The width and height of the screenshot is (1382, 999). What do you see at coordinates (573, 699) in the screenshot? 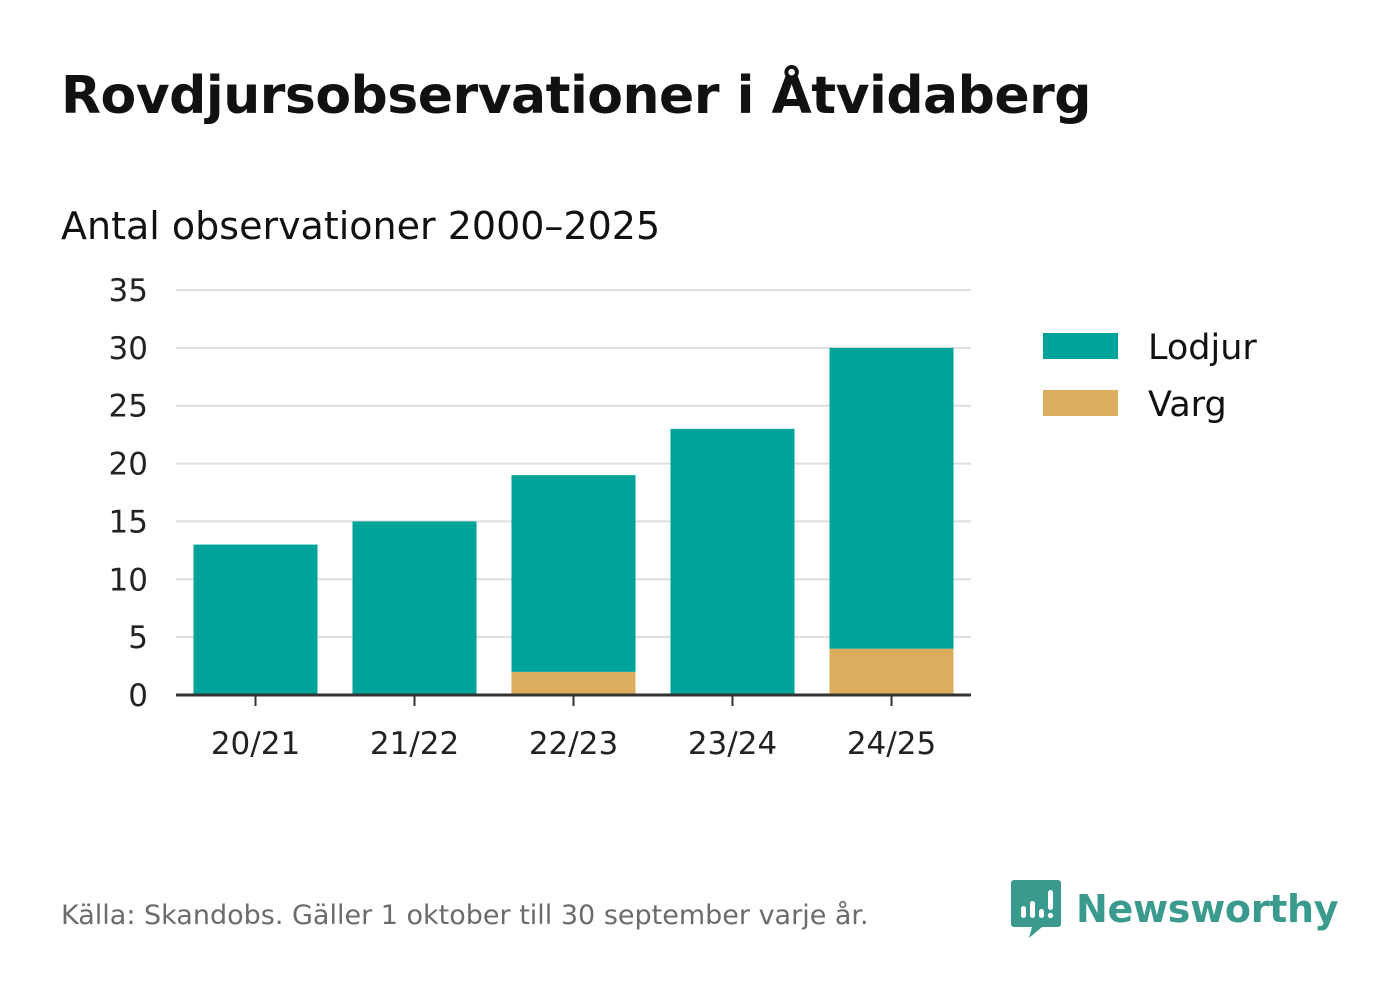
I see `x-axis` at bounding box center [573, 699].